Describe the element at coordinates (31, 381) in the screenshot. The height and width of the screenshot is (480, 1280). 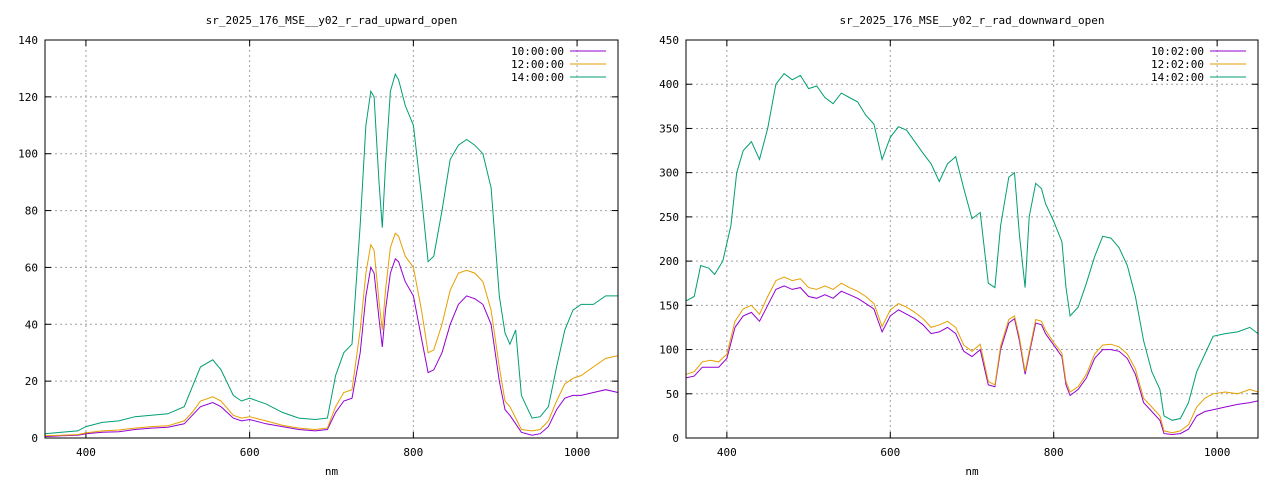
I see `y-tick-label: 20` at that location.